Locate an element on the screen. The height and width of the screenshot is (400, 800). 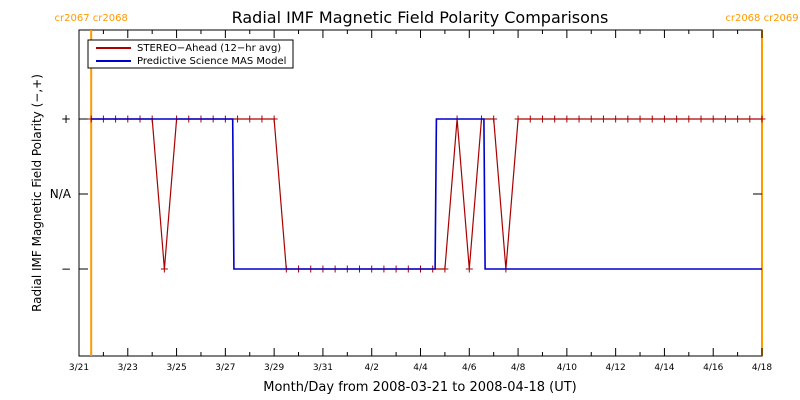
x-tick-label: 4/12 is located at coordinates (616, 368).